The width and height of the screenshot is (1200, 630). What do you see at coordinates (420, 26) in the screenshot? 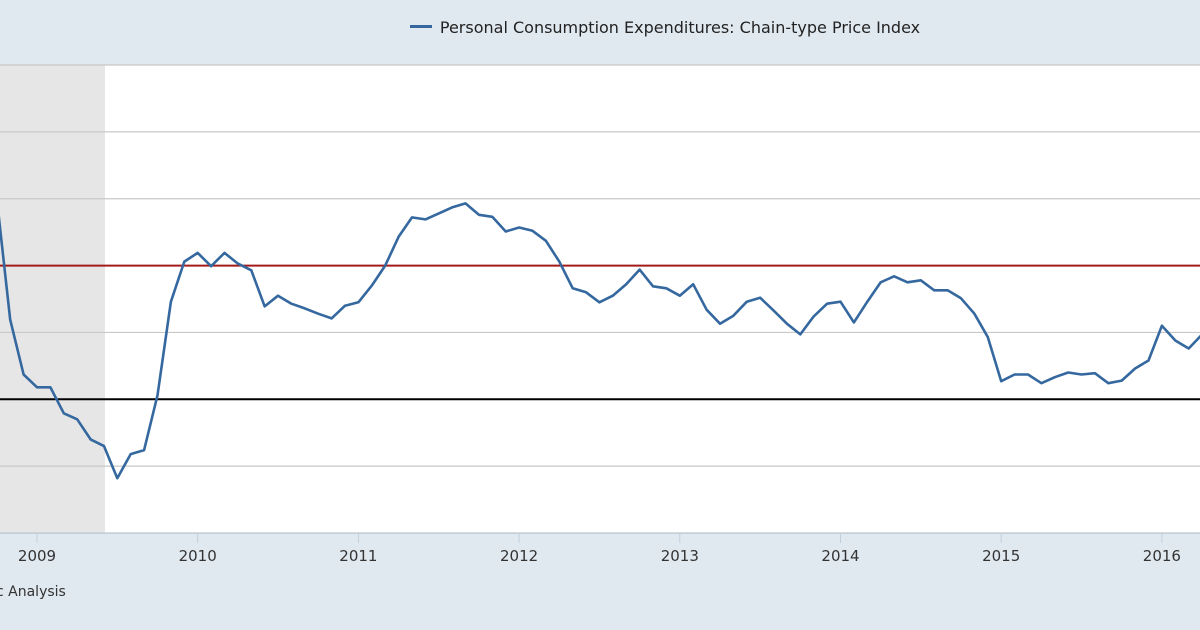
I see `legend-swatch` at bounding box center [420, 26].